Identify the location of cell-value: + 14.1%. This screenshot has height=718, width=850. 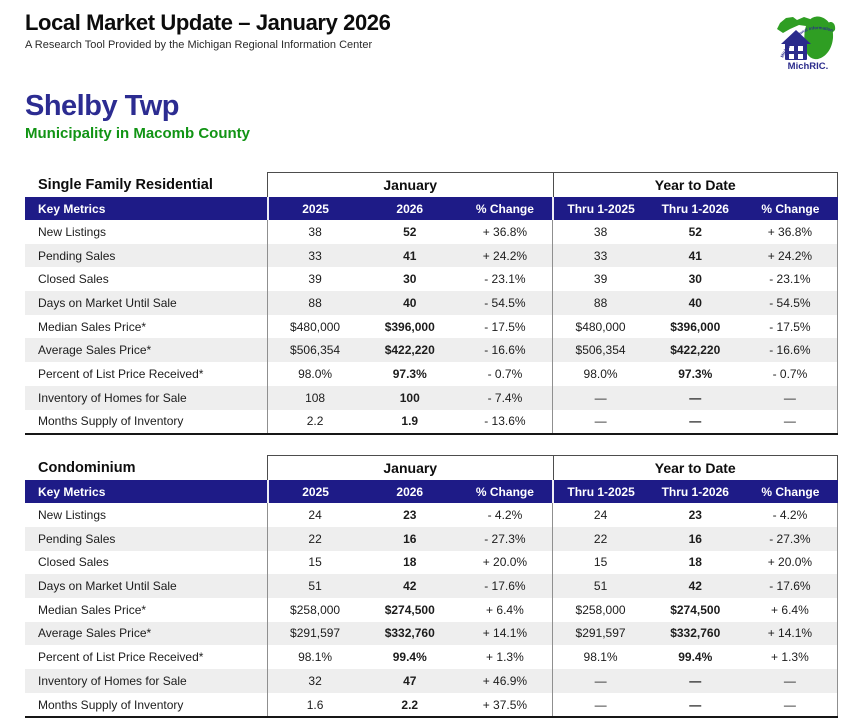
(790, 633).